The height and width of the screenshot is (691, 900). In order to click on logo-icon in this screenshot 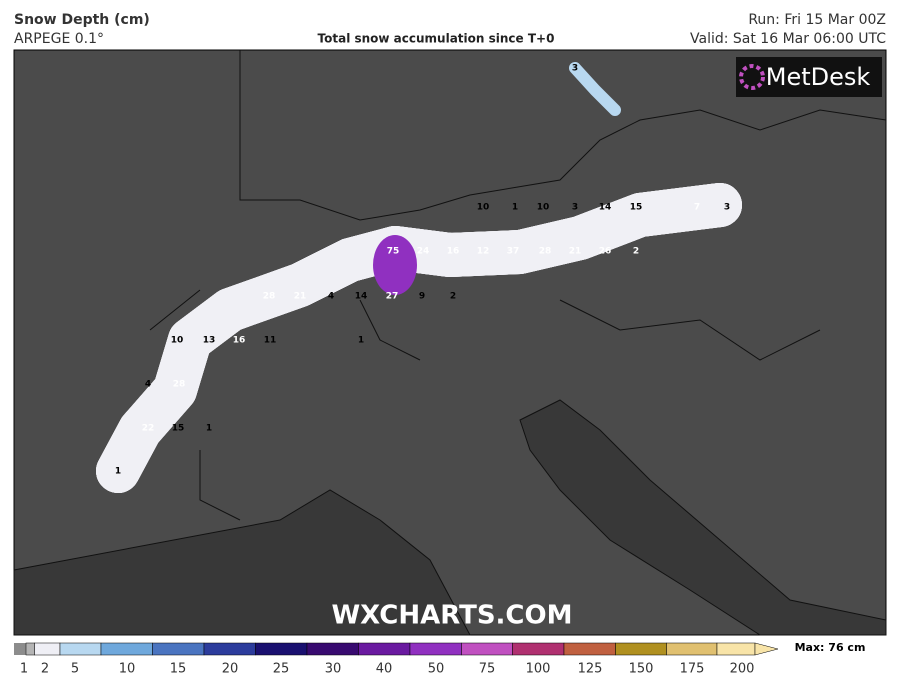, I will do `click(752, 77)`.